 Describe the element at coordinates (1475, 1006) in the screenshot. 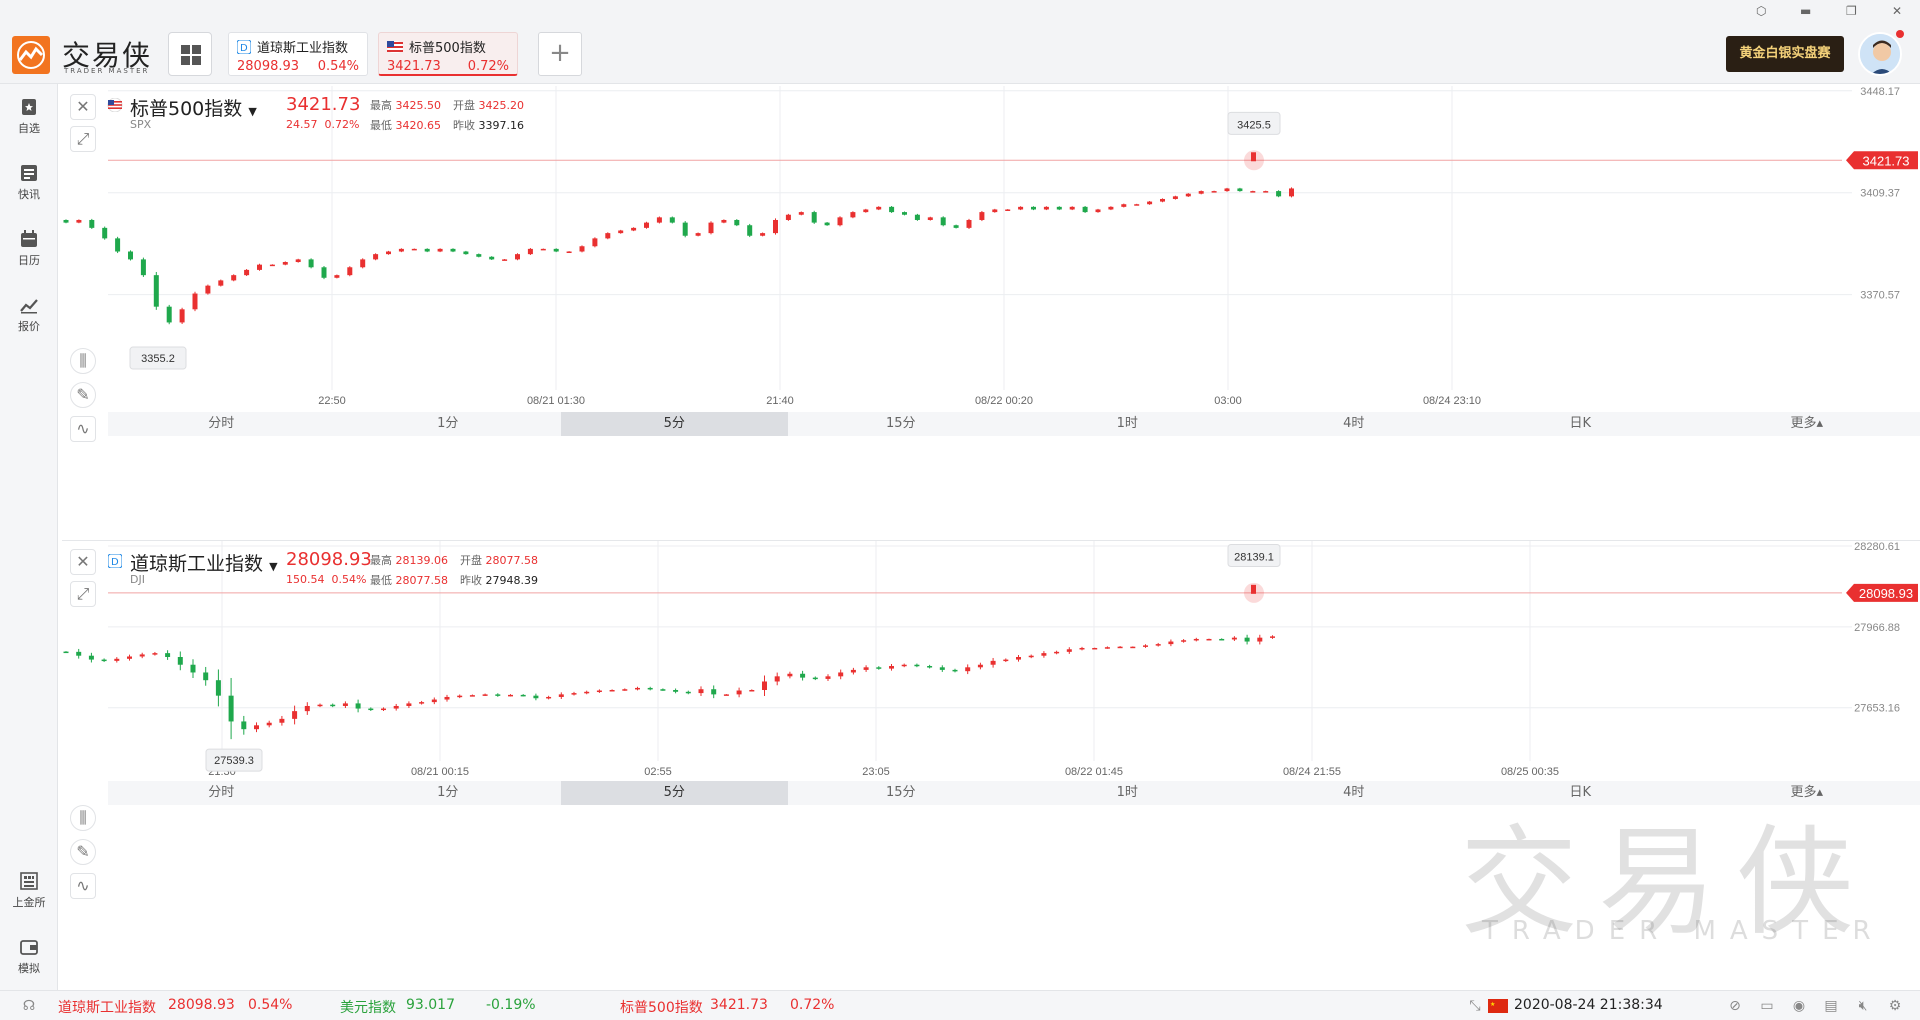

I see `link-icon: ⤡` at that location.